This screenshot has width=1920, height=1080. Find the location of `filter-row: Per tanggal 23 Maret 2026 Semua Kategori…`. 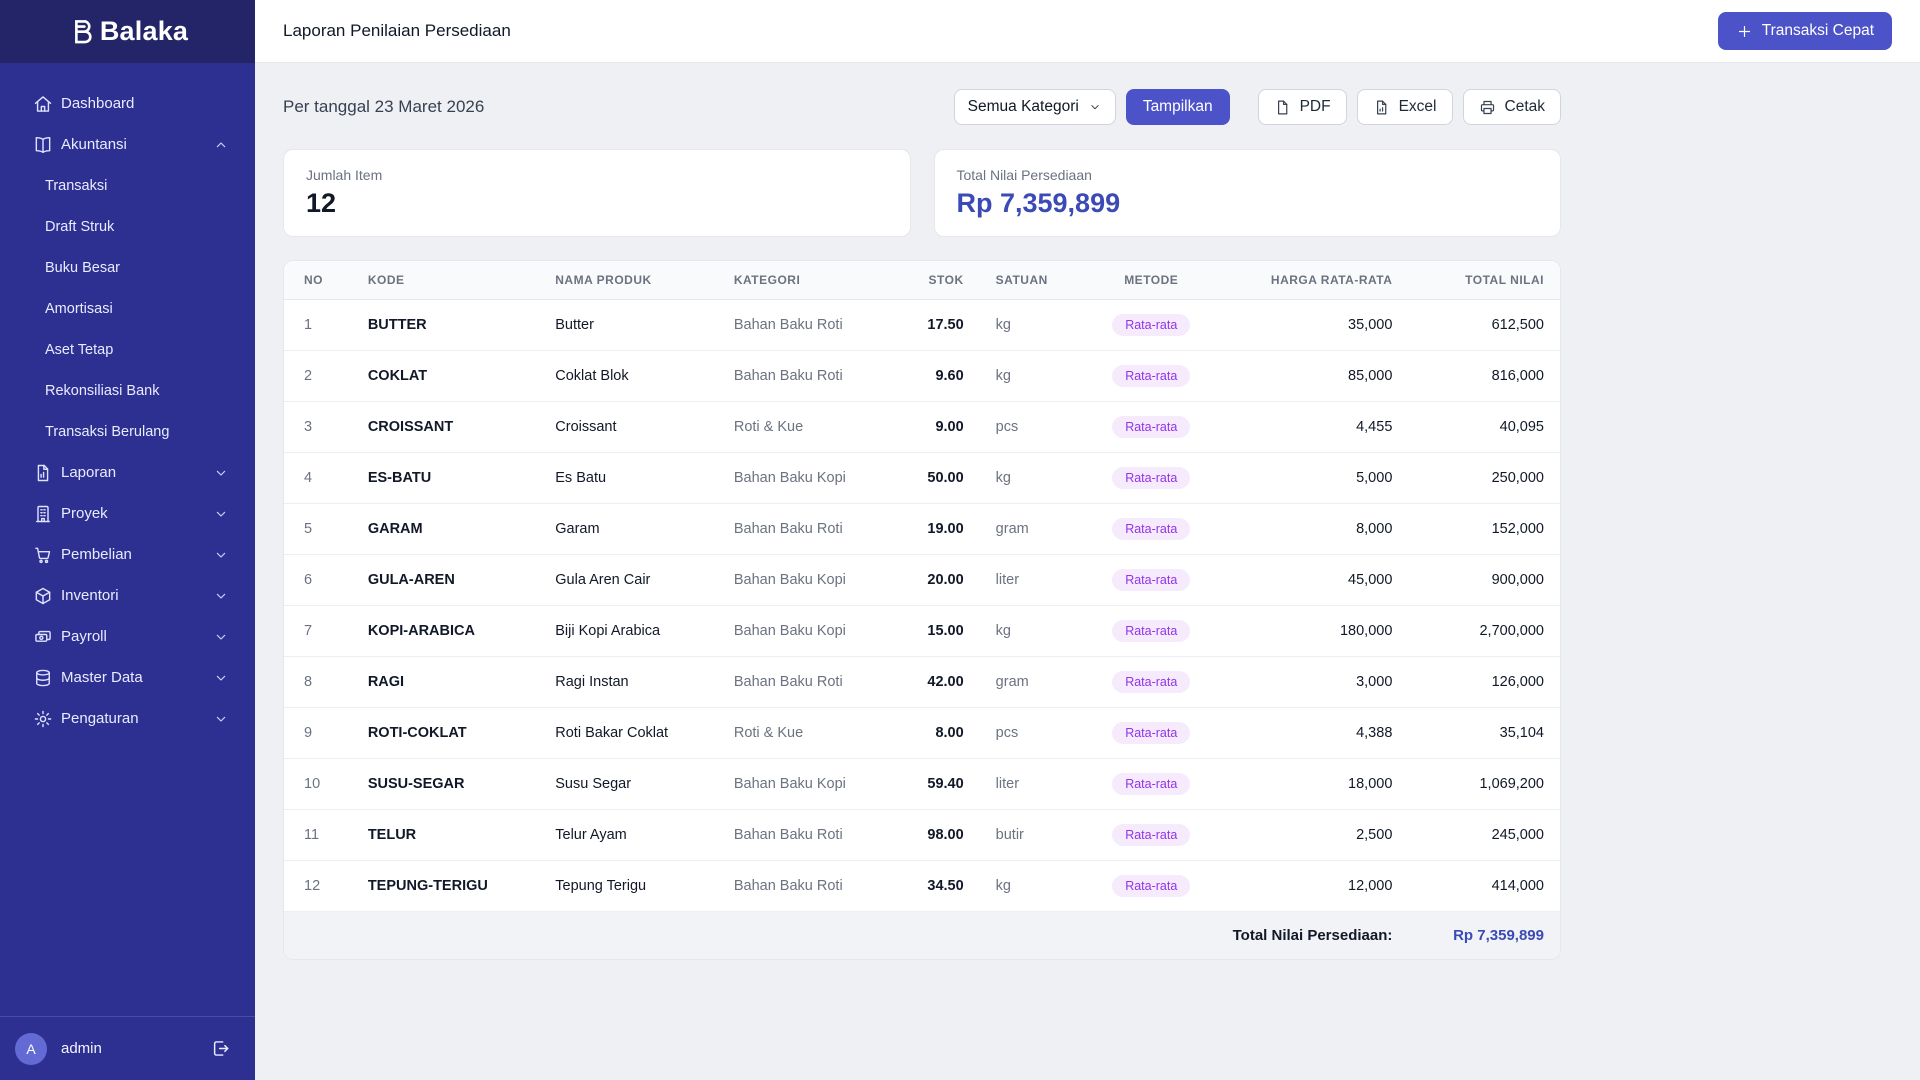

filter-row: Per tanggal 23 Maret 2026 Semua Kategori… is located at coordinates (922, 107).